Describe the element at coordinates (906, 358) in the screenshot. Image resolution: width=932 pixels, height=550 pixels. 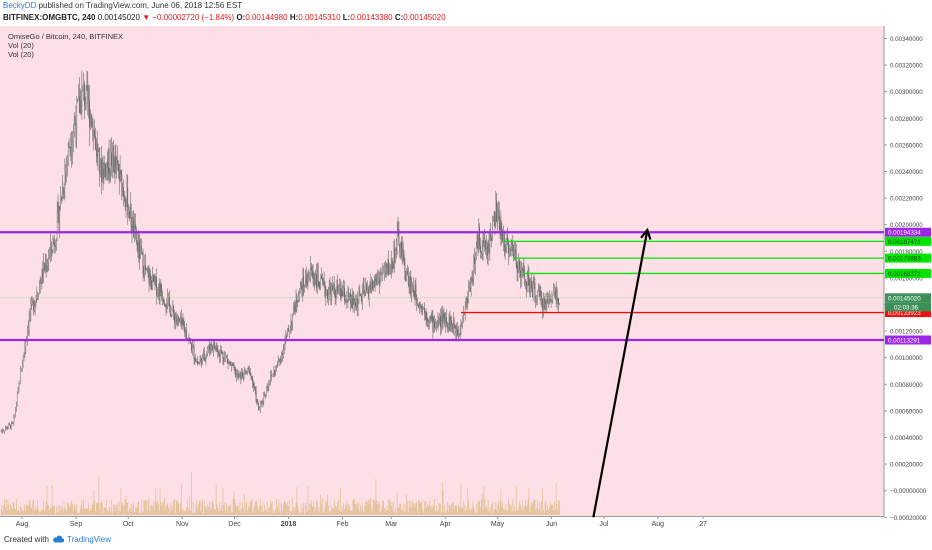
I see `y-tick-label: 0.00100000` at that location.